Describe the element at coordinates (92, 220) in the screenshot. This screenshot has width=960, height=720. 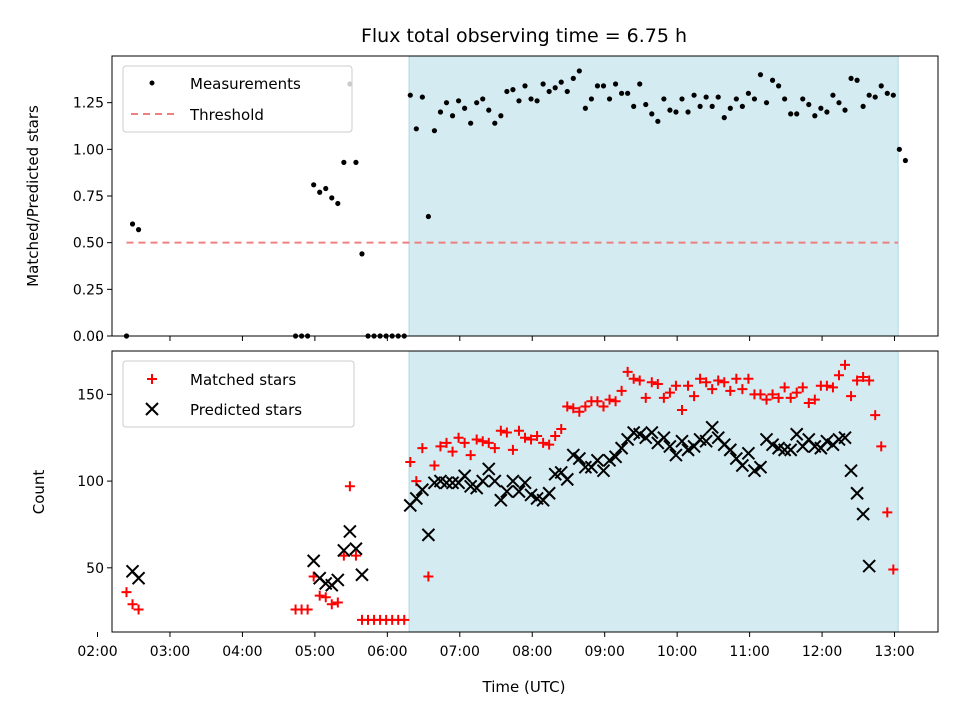
I see `top-y-axis: 0.00 0.25 0.50 0.75 1.00 1.25` at that location.